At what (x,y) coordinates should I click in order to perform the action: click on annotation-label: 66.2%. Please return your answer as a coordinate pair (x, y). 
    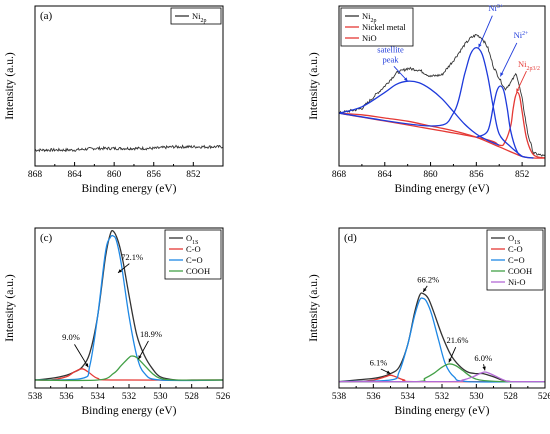
    Looking at the image, I should click on (428, 279).